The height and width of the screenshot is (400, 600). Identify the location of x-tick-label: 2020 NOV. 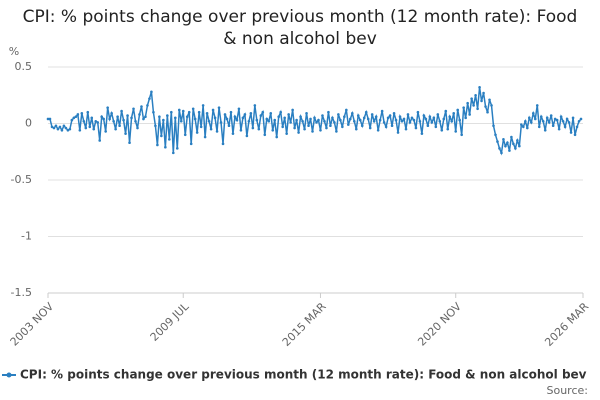
(439, 324).